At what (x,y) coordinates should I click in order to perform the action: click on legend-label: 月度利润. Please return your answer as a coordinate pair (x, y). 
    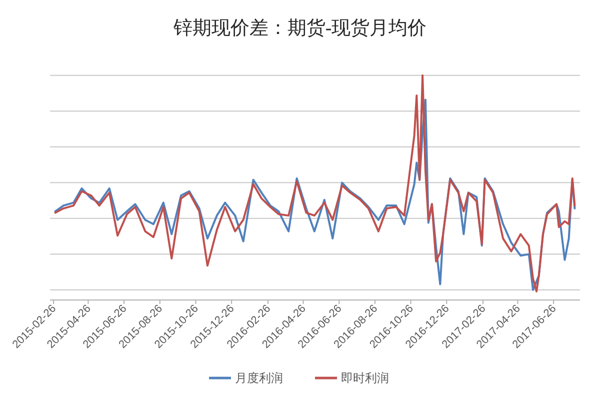
    Looking at the image, I should click on (259, 378).